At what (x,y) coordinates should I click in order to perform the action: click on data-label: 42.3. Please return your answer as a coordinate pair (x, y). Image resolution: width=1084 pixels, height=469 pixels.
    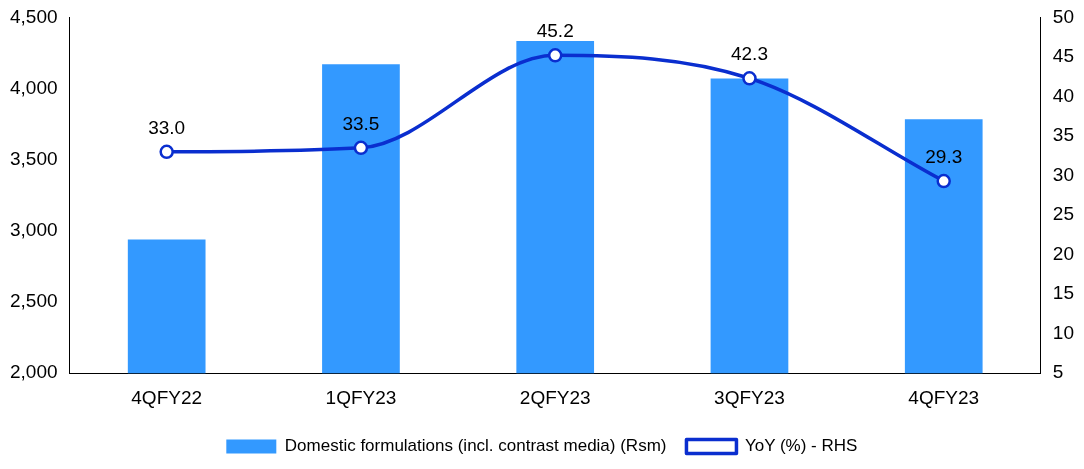
    Looking at the image, I should click on (749, 54).